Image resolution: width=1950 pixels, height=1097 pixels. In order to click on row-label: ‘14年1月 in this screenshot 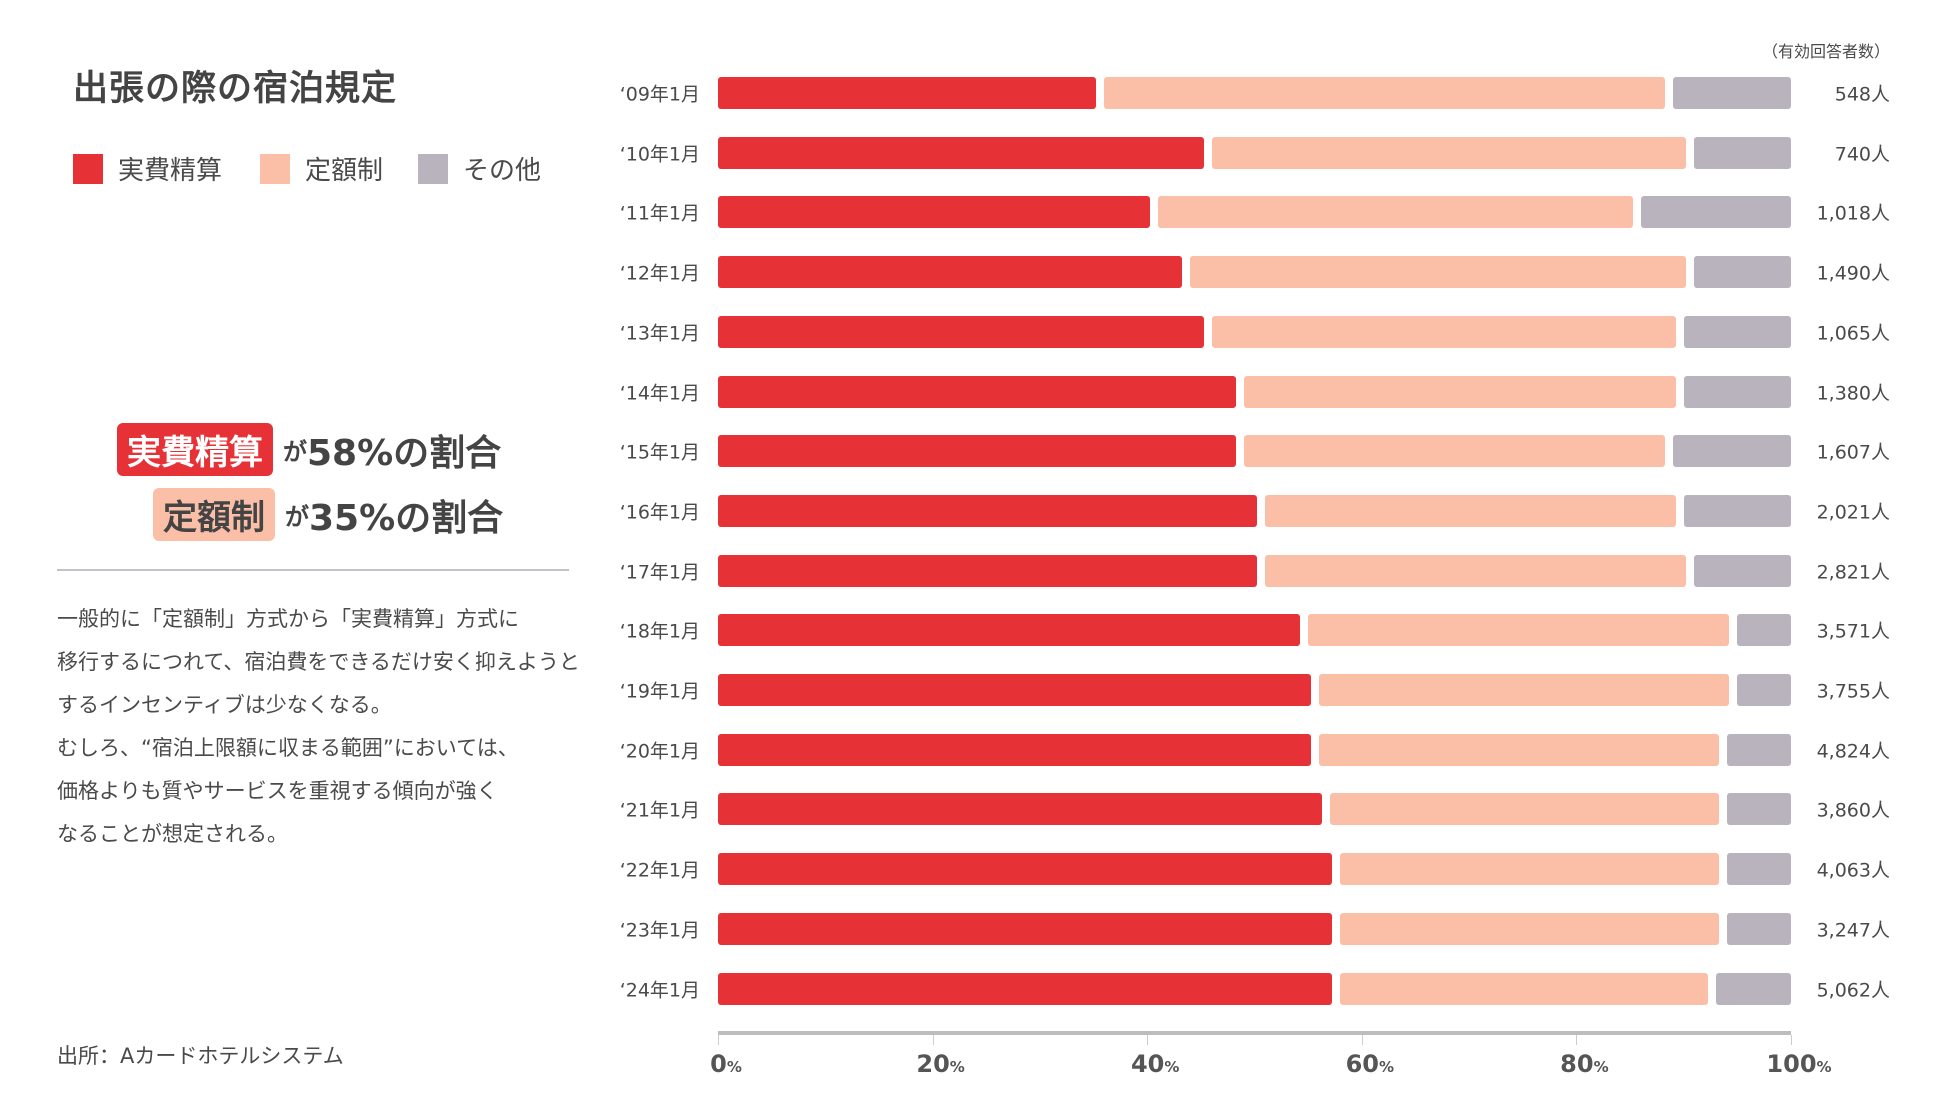, I will do `click(659, 393)`.